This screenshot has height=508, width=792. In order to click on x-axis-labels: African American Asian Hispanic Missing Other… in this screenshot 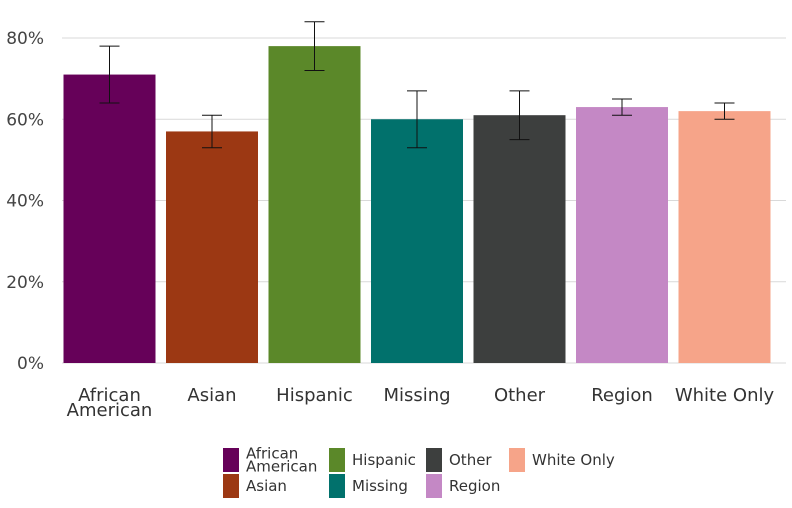, I will do `click(421, 403)`.